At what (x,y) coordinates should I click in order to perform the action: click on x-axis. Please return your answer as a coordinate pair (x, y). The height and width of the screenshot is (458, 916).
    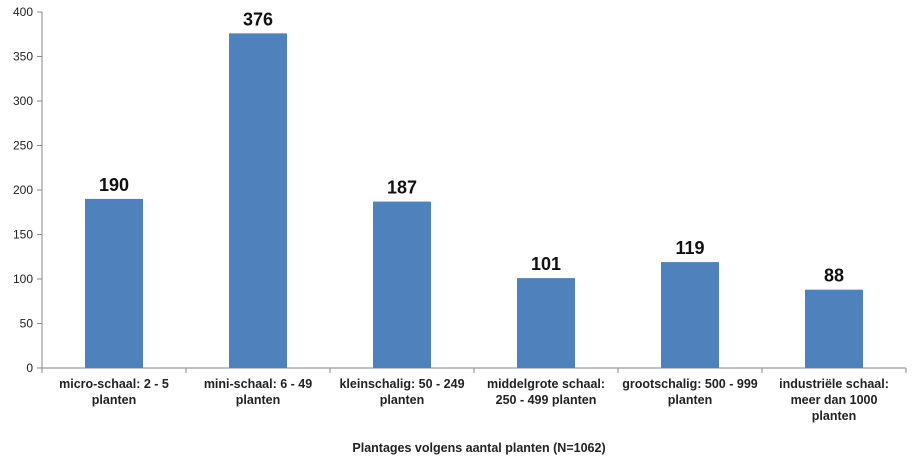
    Looking at the image, I should click on (474, 370).